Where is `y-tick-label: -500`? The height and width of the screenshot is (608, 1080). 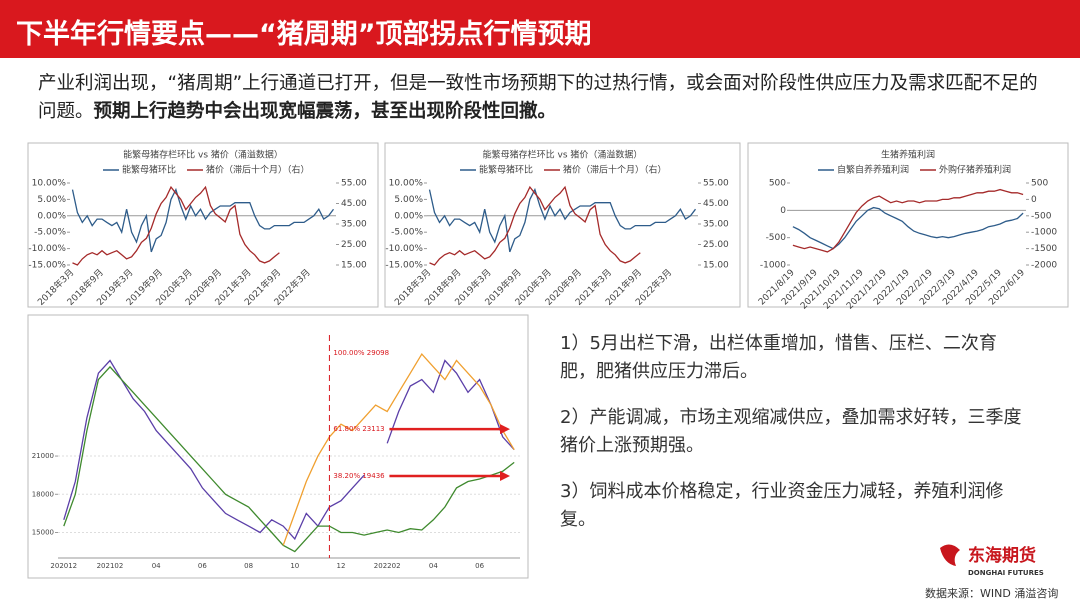 y-tick-label: -500 is located at coordinates (776, 238).